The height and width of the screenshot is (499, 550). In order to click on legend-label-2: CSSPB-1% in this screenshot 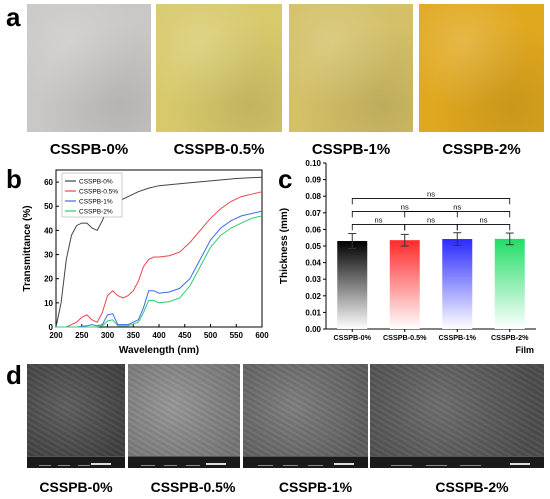, I will do `click(96, 202)`.